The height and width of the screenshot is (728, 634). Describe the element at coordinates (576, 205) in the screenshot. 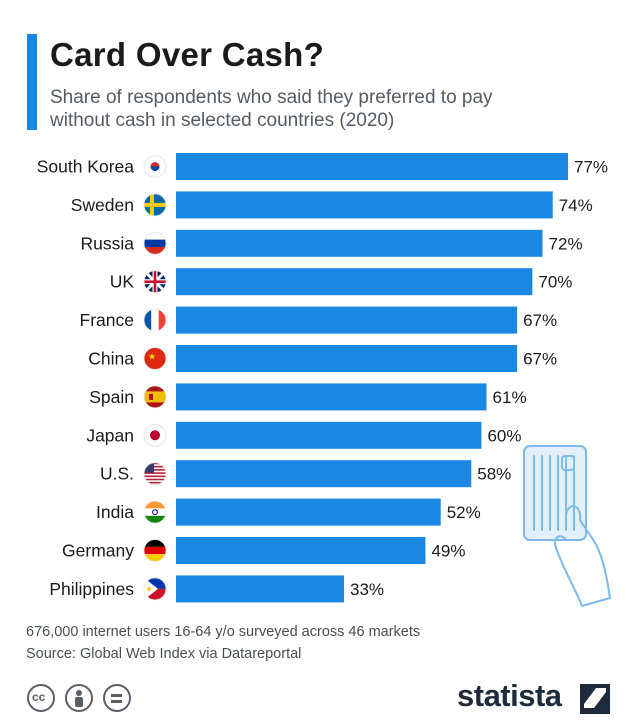

I see `value-label: 74%` at that location.